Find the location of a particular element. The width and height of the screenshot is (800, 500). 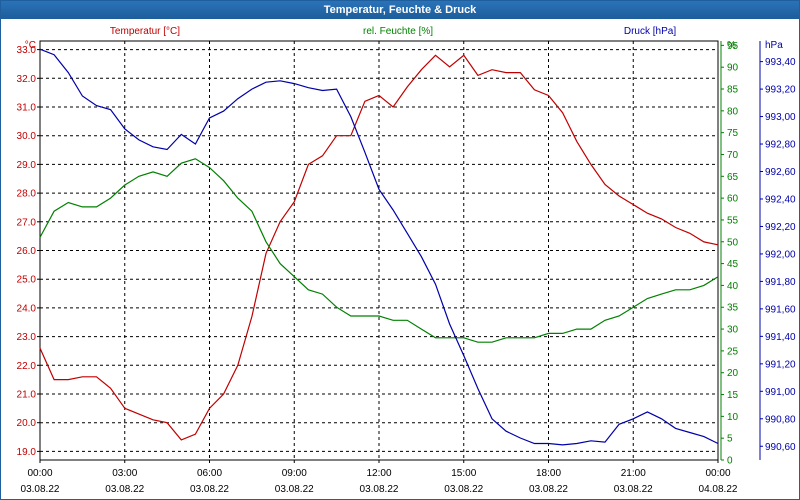

humidity-tick-label: 50 is located at coordinates (733, 242).